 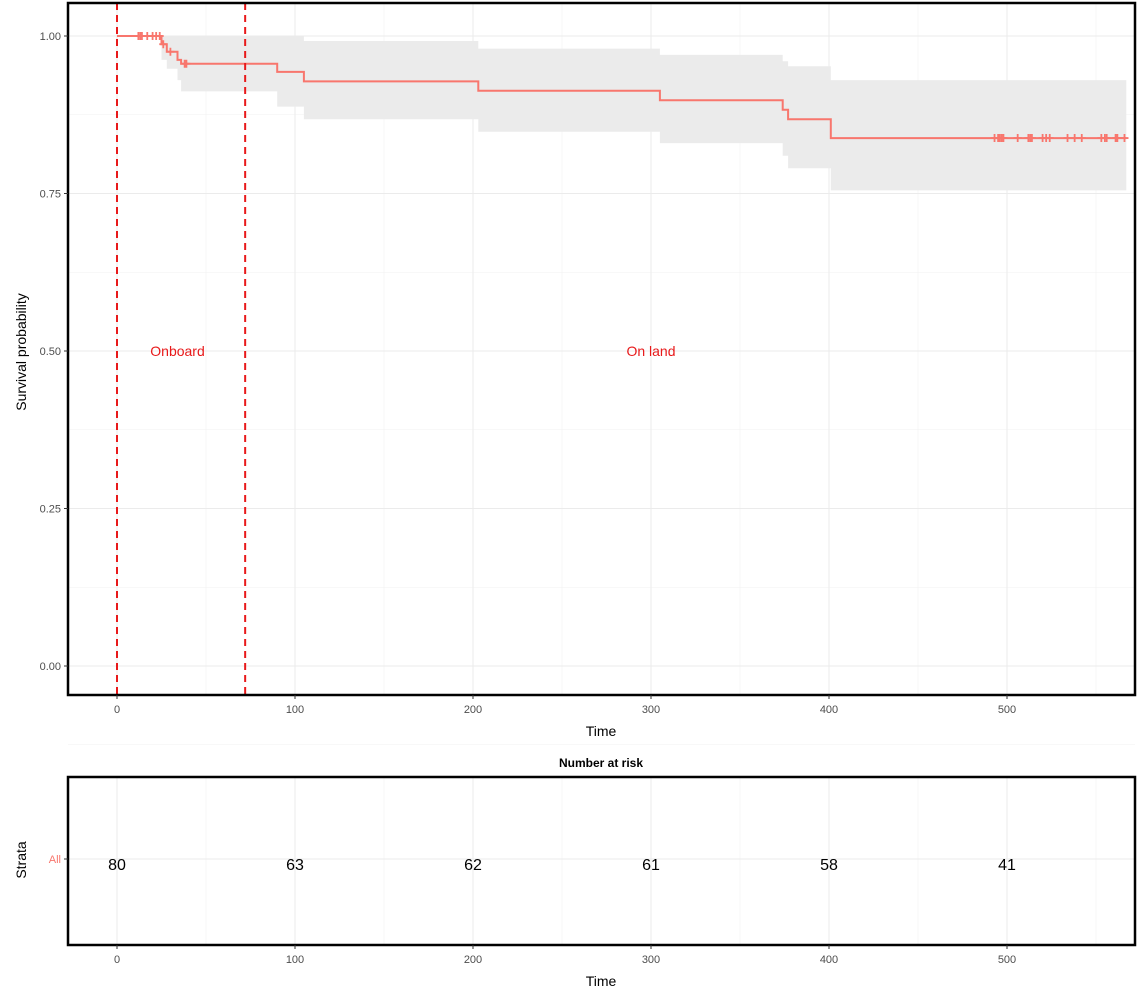 What do you see at coordinates (21, 860) in the screenshot?
I see `risk-y-axis-title: Strata` at bounding box center [21, 860].